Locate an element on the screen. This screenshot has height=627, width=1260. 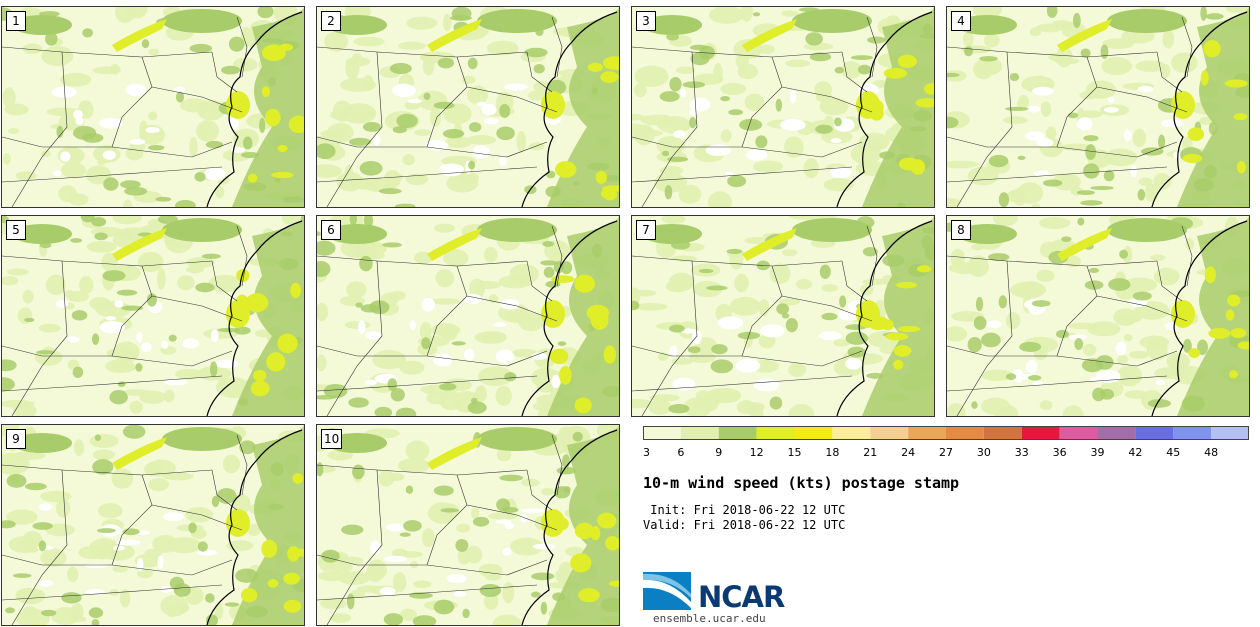
init-time: Init: Fri 2018-06-22 12 UTC is located at coordinates (744, 510).